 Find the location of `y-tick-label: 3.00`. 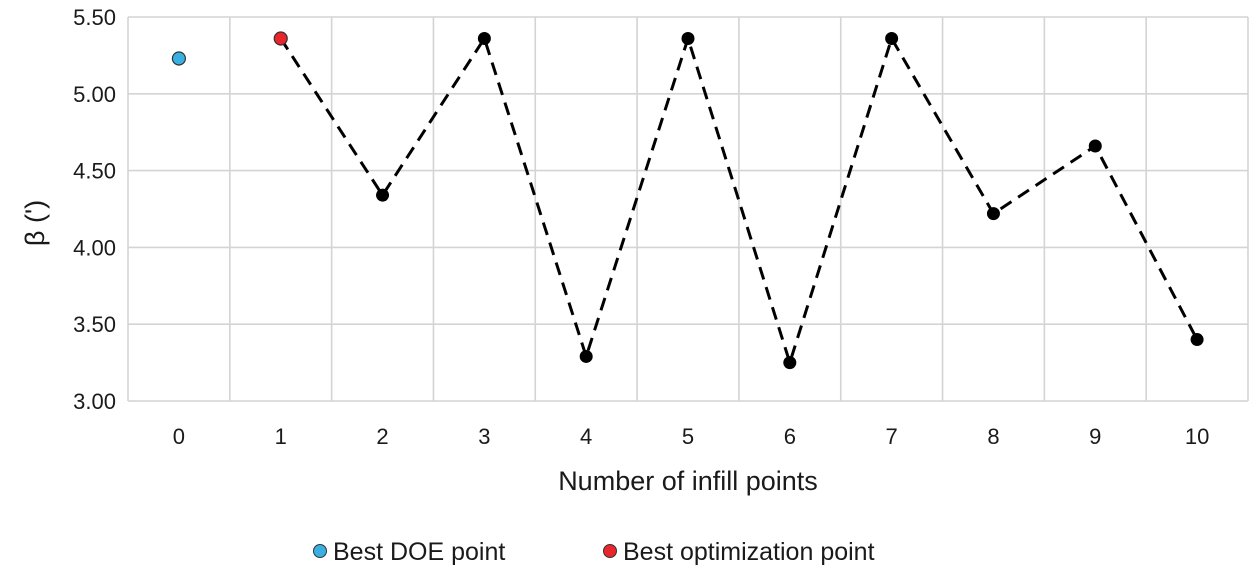

y-tick-label: 3.00 is located at coordinates (94, 401).